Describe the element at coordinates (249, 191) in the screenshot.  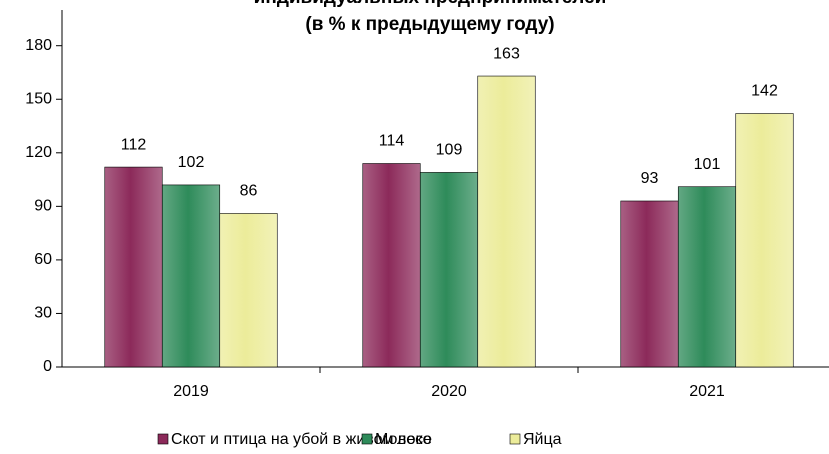
I see `data-label: 86` at that location.